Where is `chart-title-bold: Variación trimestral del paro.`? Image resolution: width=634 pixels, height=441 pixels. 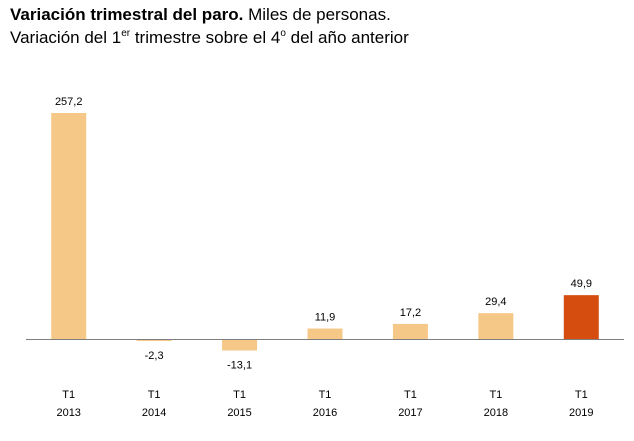
chart-title-bold: Variación trimestral del paro. is located at coordinates (127, 14).